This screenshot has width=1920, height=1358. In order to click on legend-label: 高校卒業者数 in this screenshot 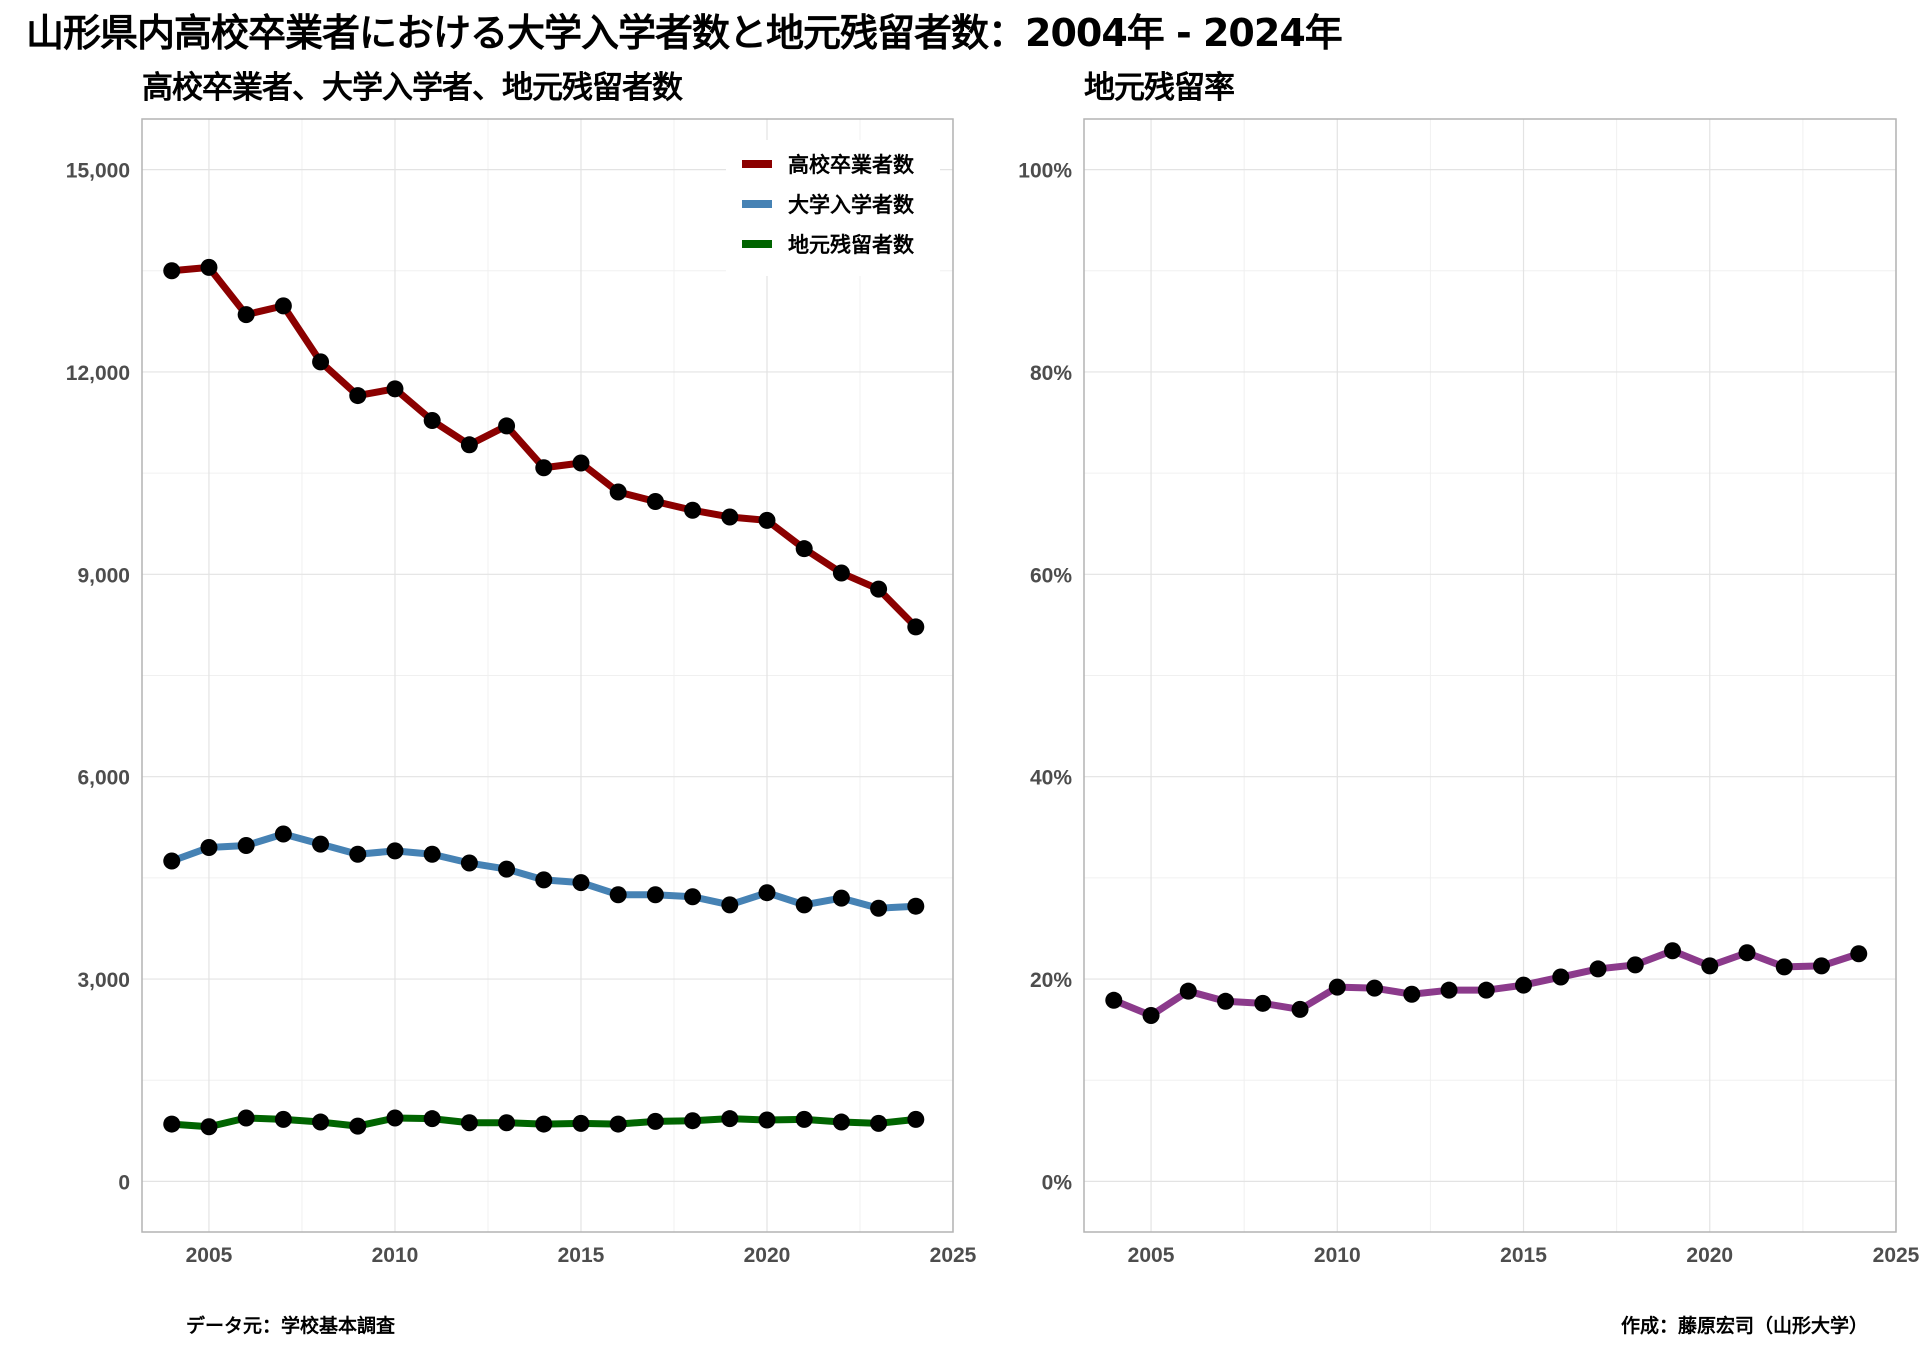, I will do `click(851, 165)`.